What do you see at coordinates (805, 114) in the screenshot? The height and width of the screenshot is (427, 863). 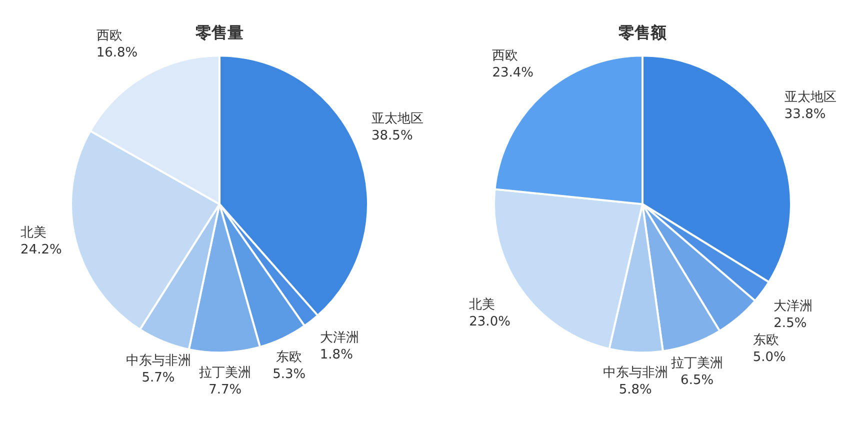 I see `data-label: 33.8%` at bounding box center [805, 114].